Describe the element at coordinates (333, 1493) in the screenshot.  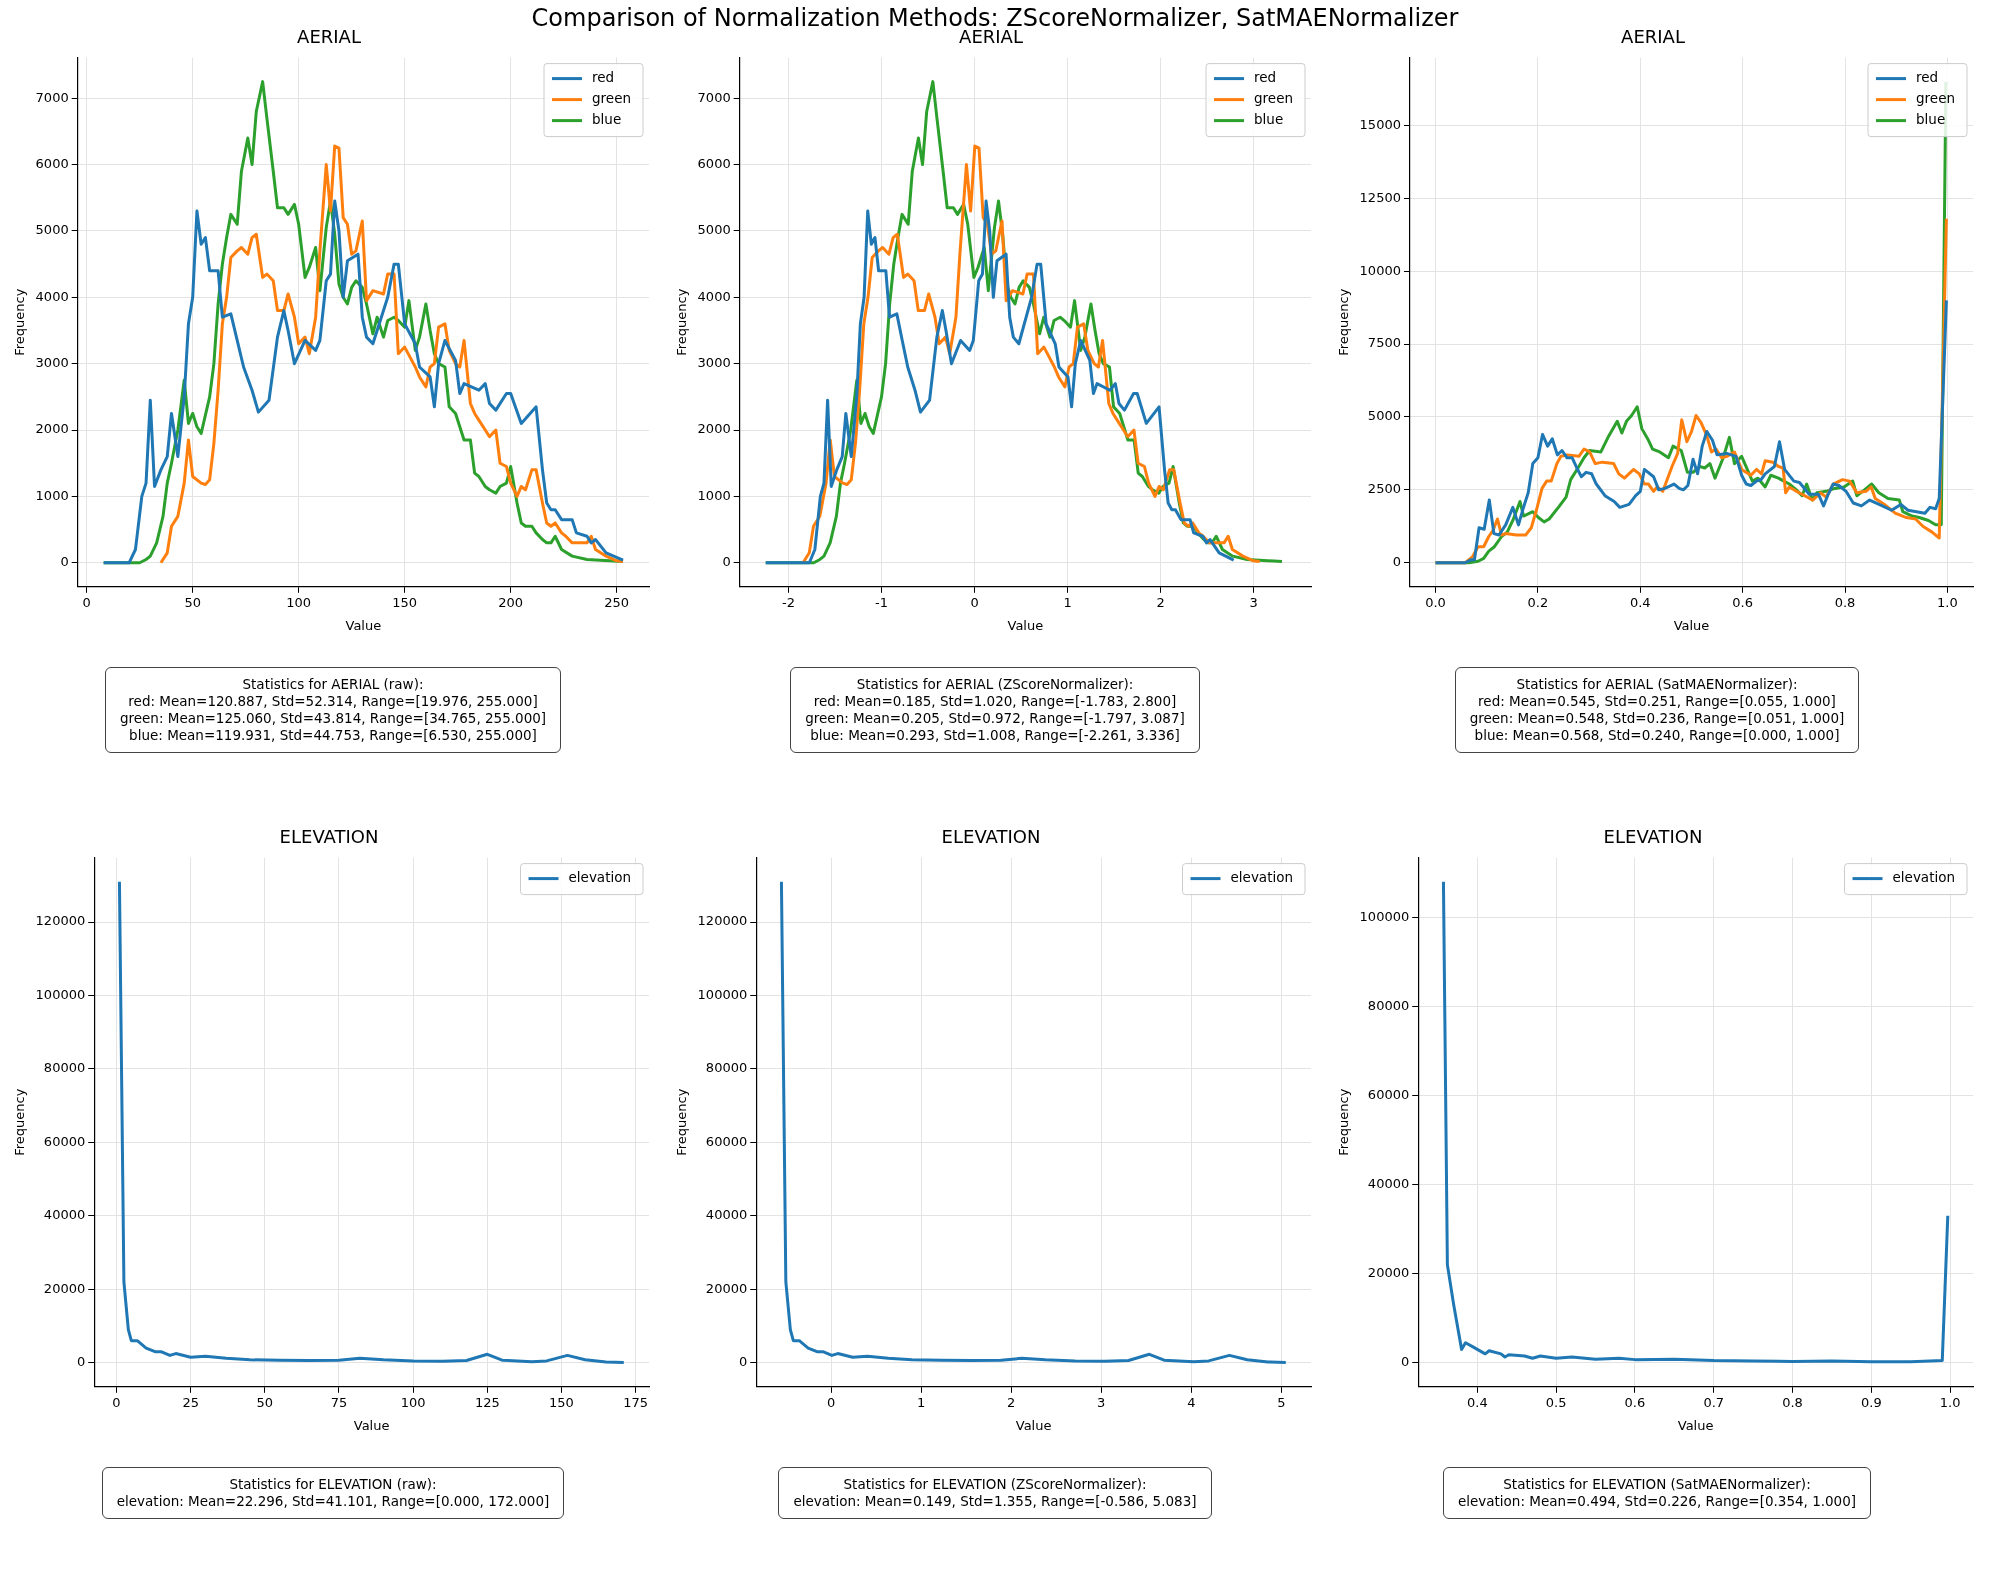
I see `text: Statistics for ELEVATION (raw): elevation: Mean=22.296, Std=41.101, Range=[0.000, 172.000]` at that location.